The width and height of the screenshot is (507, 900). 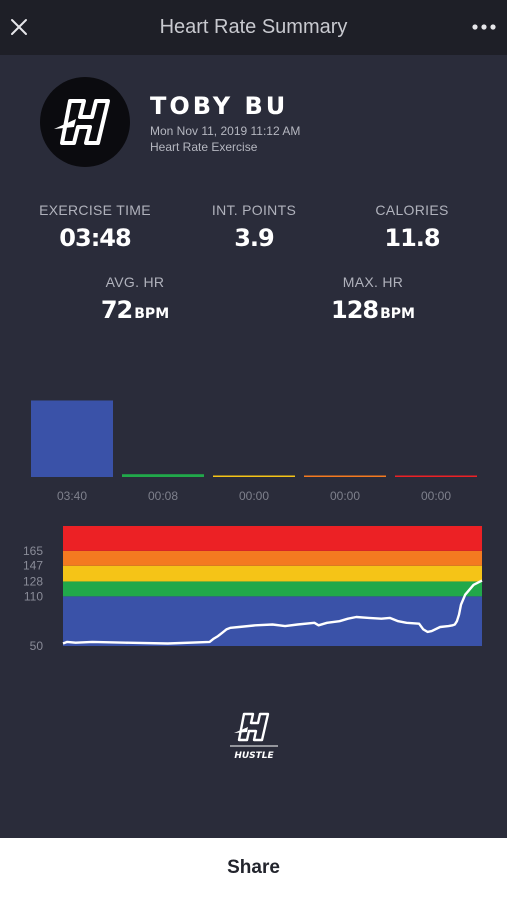 What do you see at coordinates (72, 496) in the screenshot?
I see `zone-bar-label: 03:40` at bounding box center [72, 496].